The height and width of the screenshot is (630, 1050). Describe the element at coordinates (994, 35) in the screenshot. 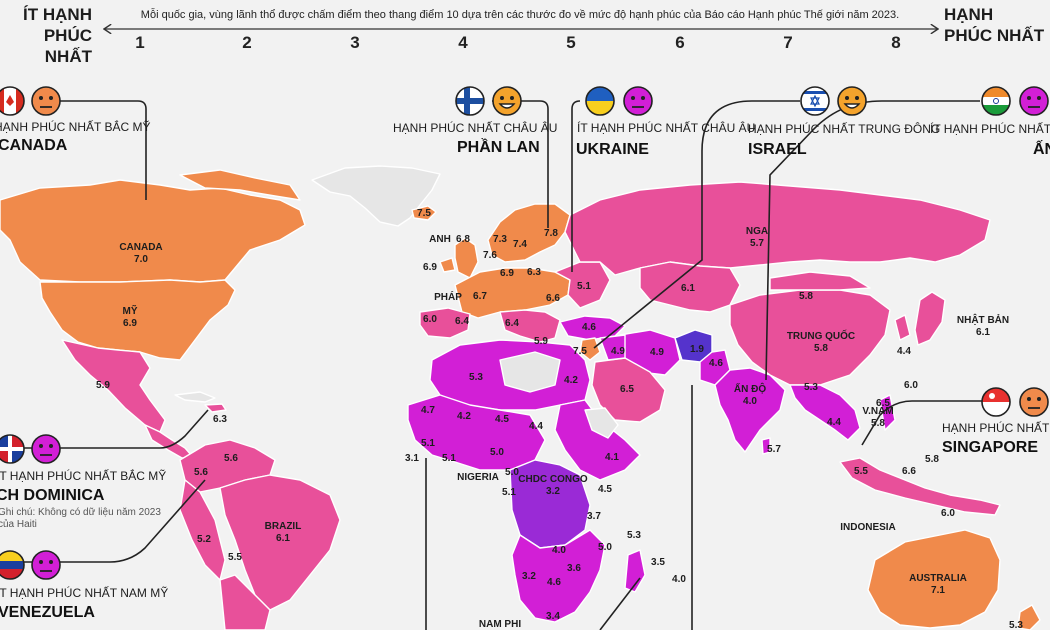

I see `right-title-line-2: PHÚC NHẤT` at that location.